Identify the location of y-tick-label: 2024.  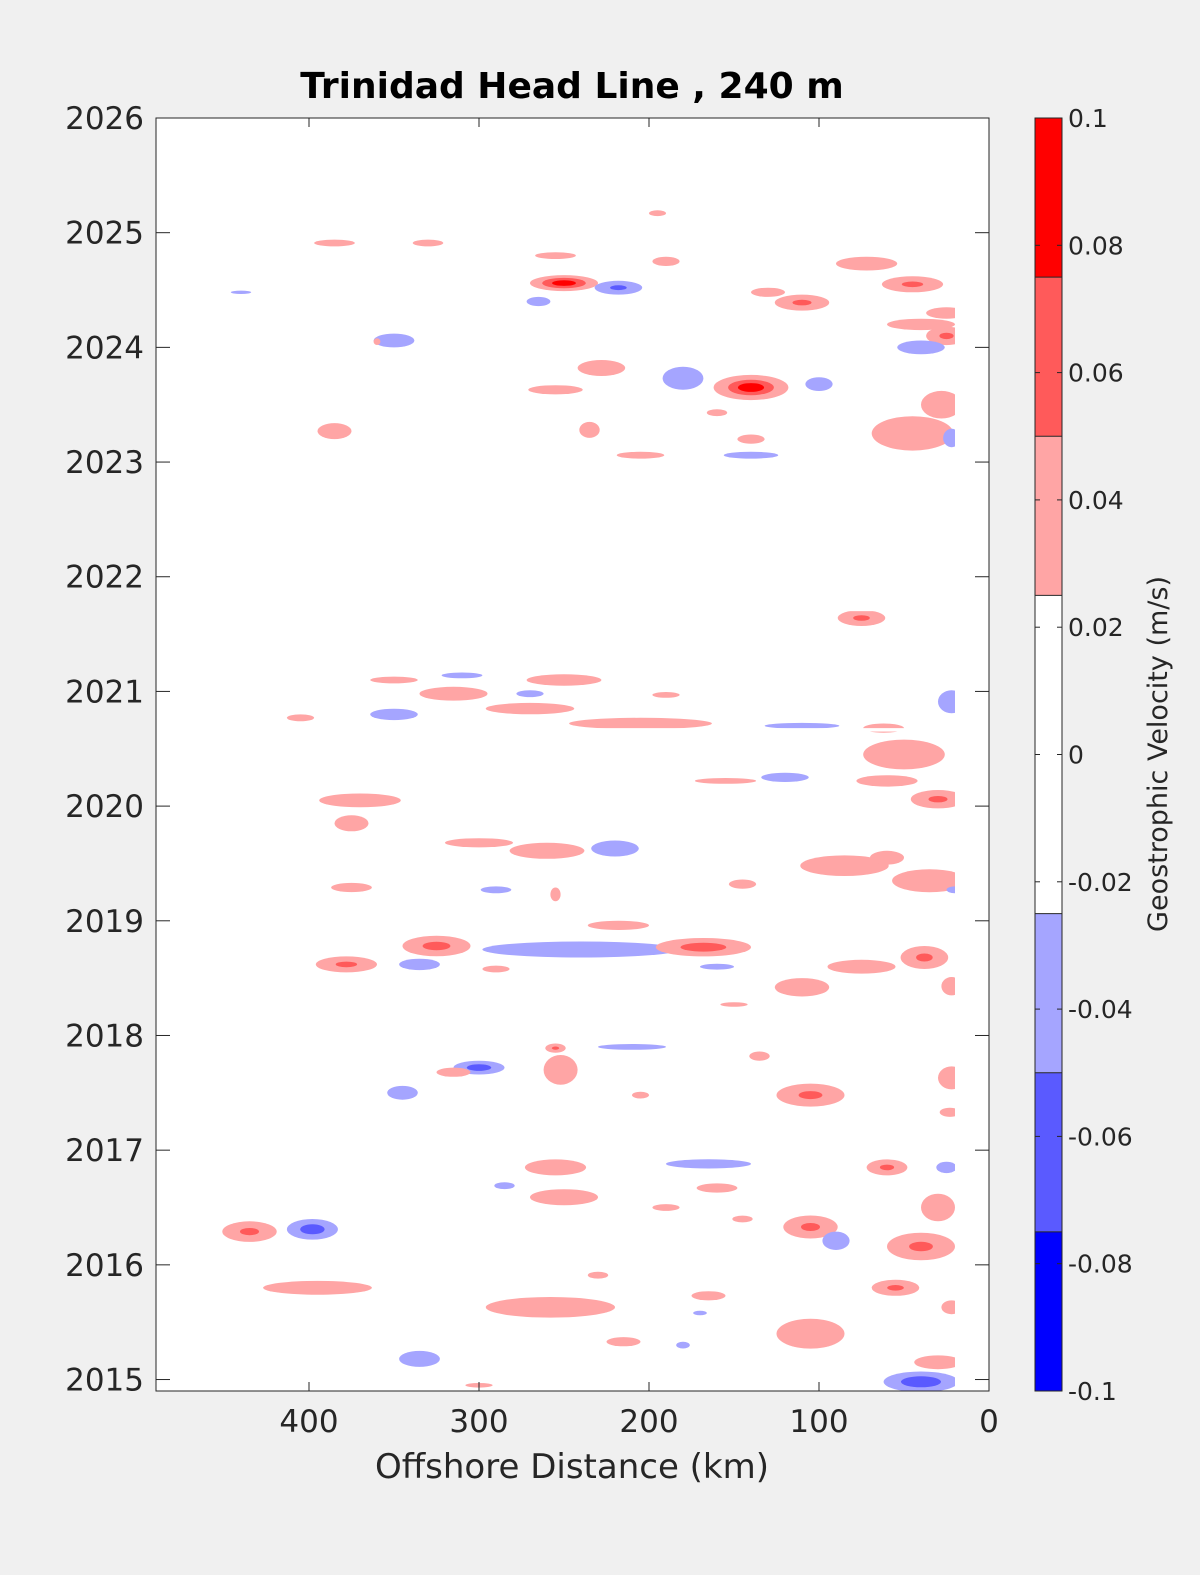
(104, 348).